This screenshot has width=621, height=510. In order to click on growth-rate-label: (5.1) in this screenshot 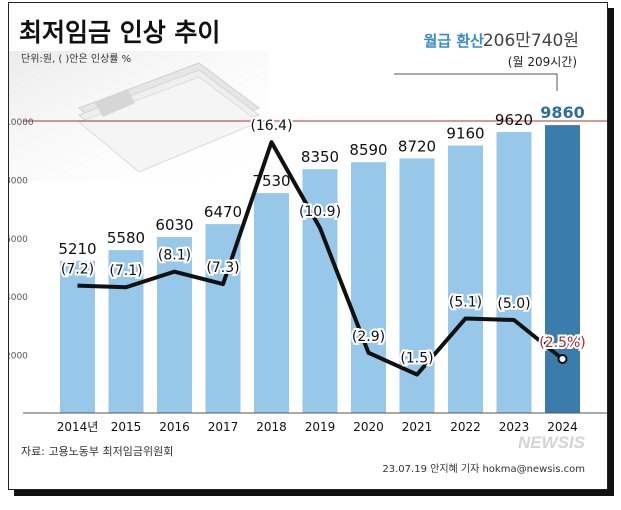, I will do `click(465, 302)`.